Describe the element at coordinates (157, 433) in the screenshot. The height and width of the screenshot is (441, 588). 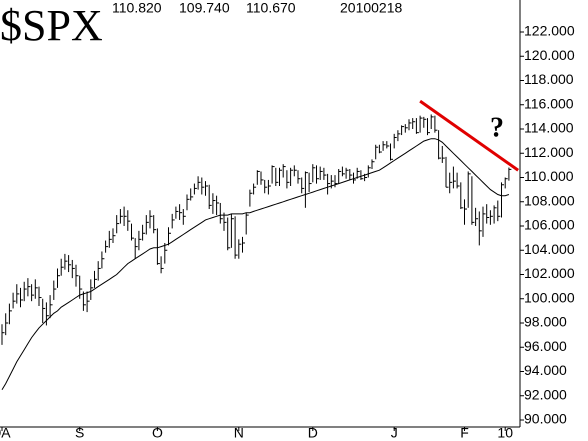
I see `x-tick-label: O` at that location.